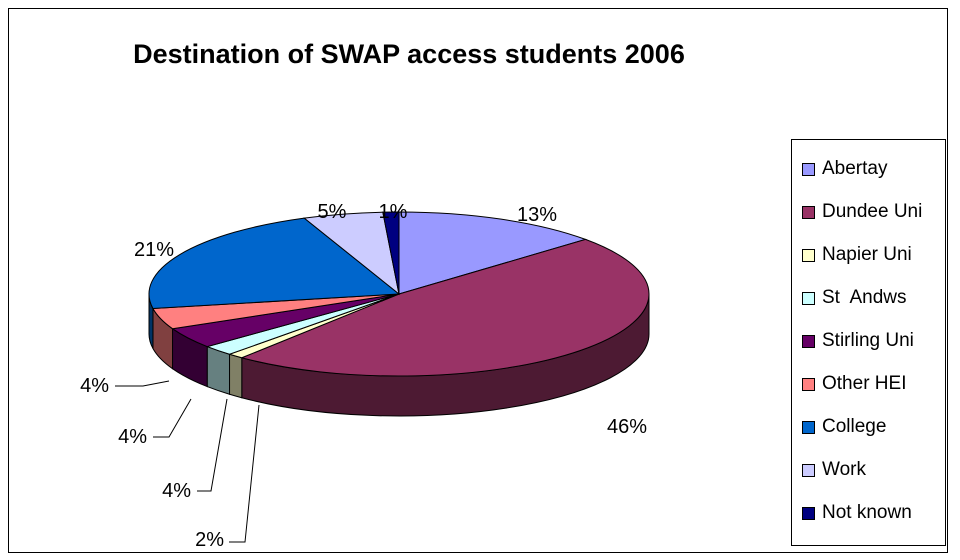 Image resolution: width=960 pixels, height=560 pixels. I want to click on legend-label-dundee-uni: Dundee Uni, so click(872, 211).